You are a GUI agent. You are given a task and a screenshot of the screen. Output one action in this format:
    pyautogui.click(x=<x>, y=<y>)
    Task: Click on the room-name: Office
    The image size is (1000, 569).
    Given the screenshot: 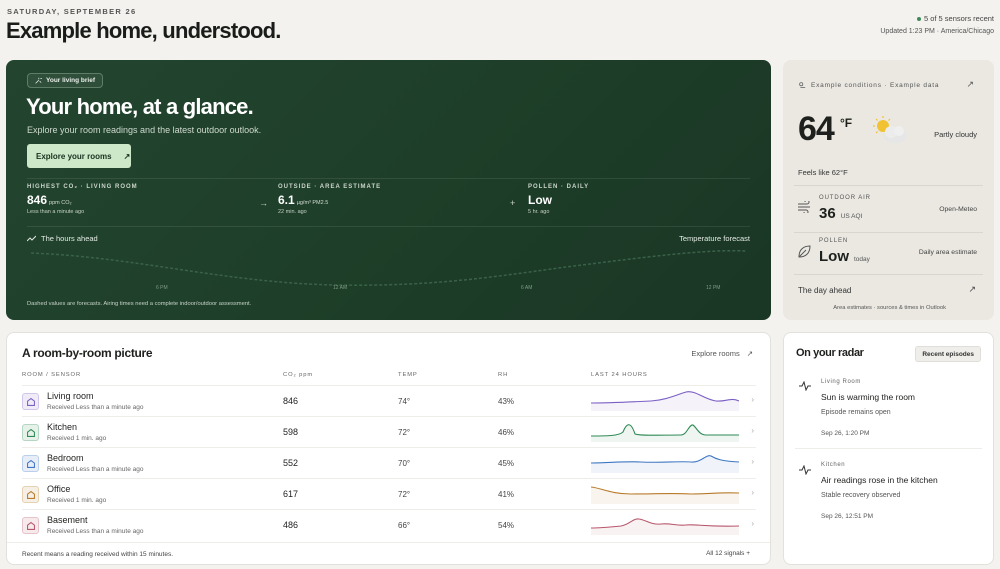 What is the action you would take?
    pyautogui.click(x=59, y=489)
    